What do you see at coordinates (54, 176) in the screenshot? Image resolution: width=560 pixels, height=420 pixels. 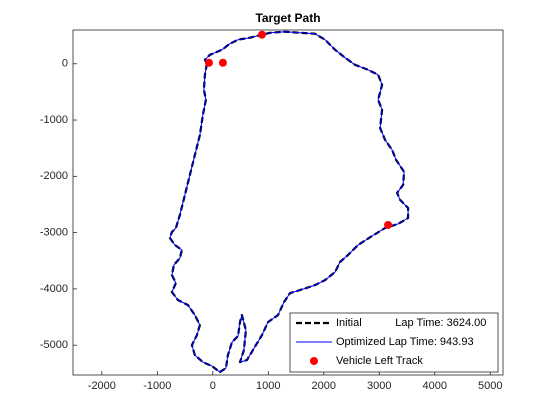 I see `y-tick-label: -2000` at bounding box center [54, 176].